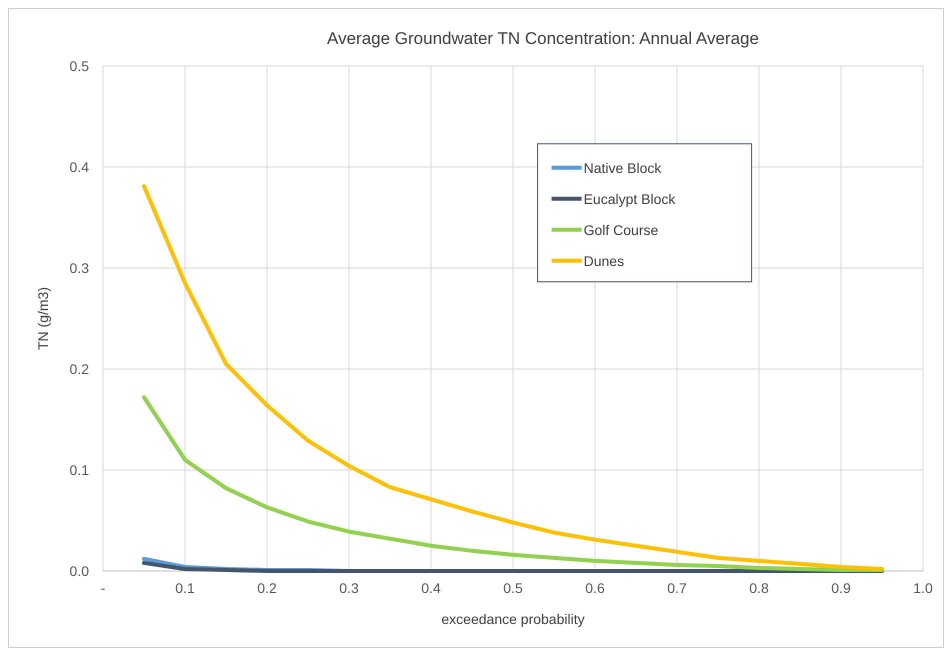 The image size is (952, 664). I want to click on x-tick-label: 0.2, so click(267, 588).